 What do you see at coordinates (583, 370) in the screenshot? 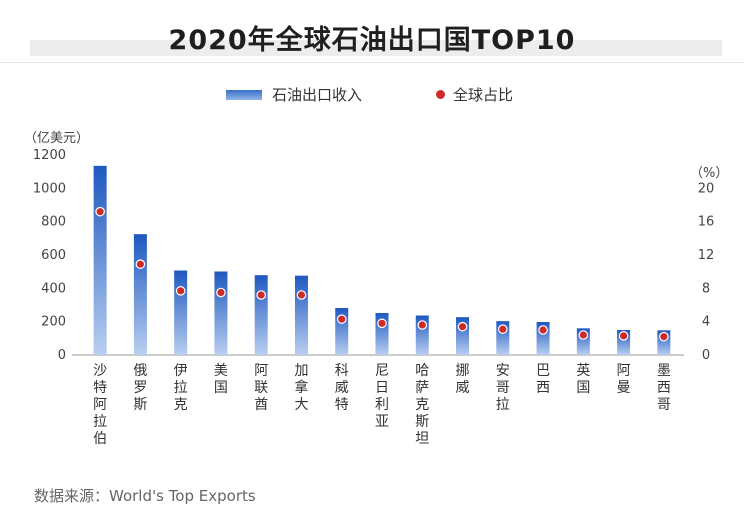
I see `category-label: 英` at bounding box center [583, 370].